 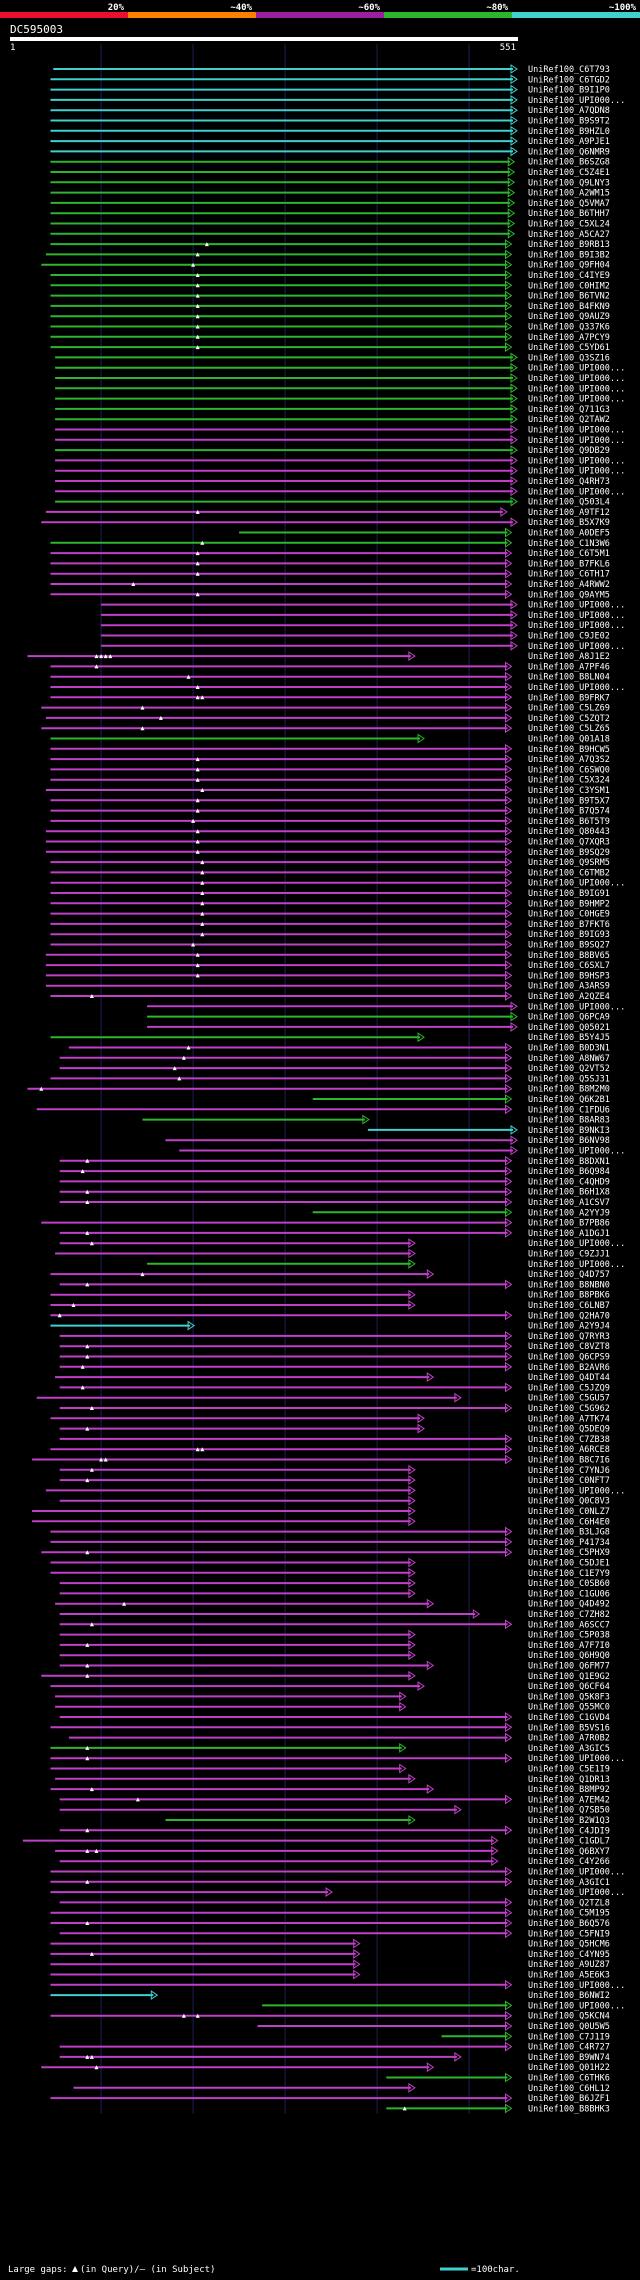 What do you see at coordinates (330, 1542) in the screenshot?
I see `hit-row: UniRef100_P41734` at bounding box center [330, 1542].